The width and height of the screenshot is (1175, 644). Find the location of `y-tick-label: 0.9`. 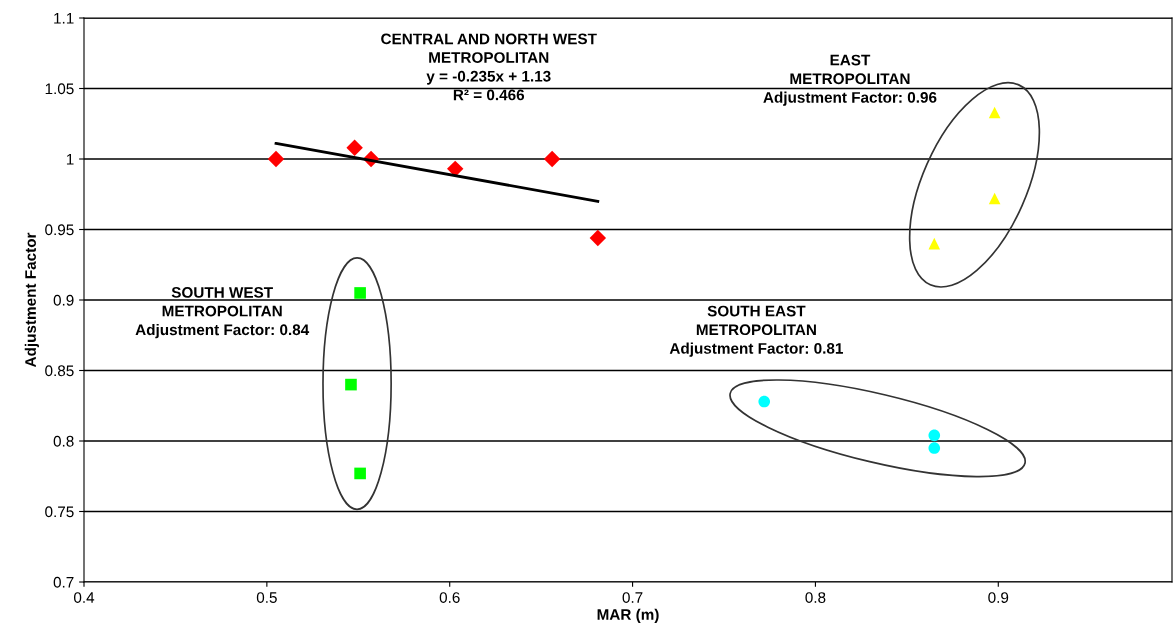

y-tick-label: 0.9 is located at coordinates (63, 300).